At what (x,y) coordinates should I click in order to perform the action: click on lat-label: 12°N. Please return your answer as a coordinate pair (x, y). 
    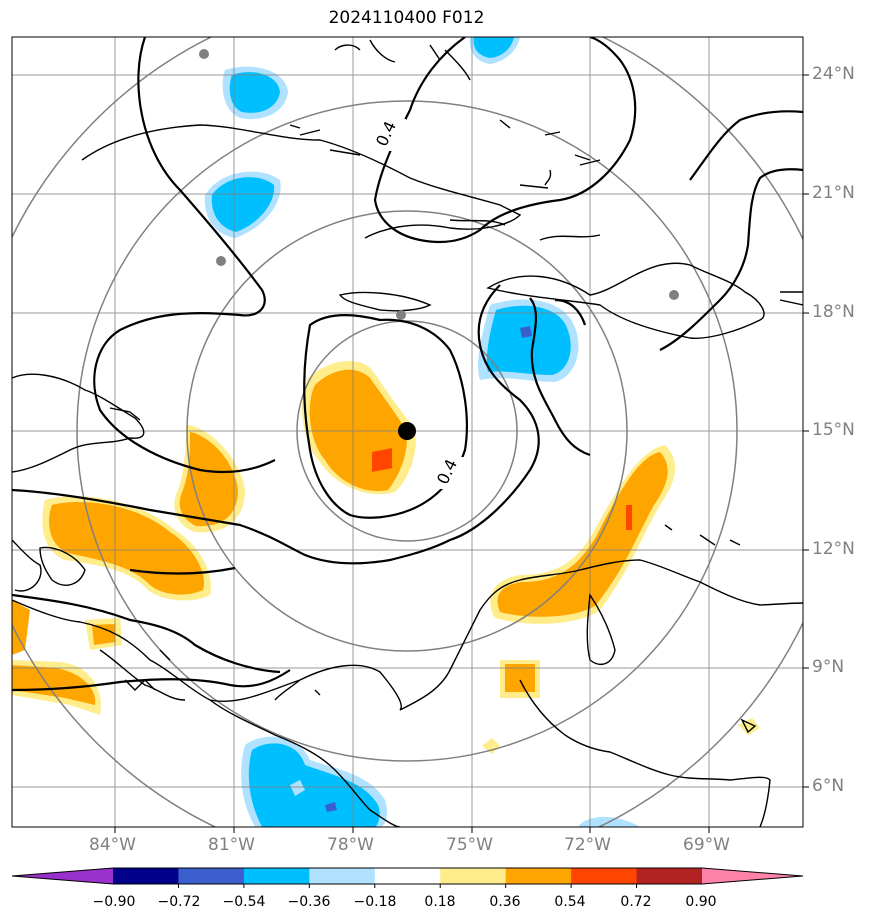
    Looking at the image, I should click on (833, 549).